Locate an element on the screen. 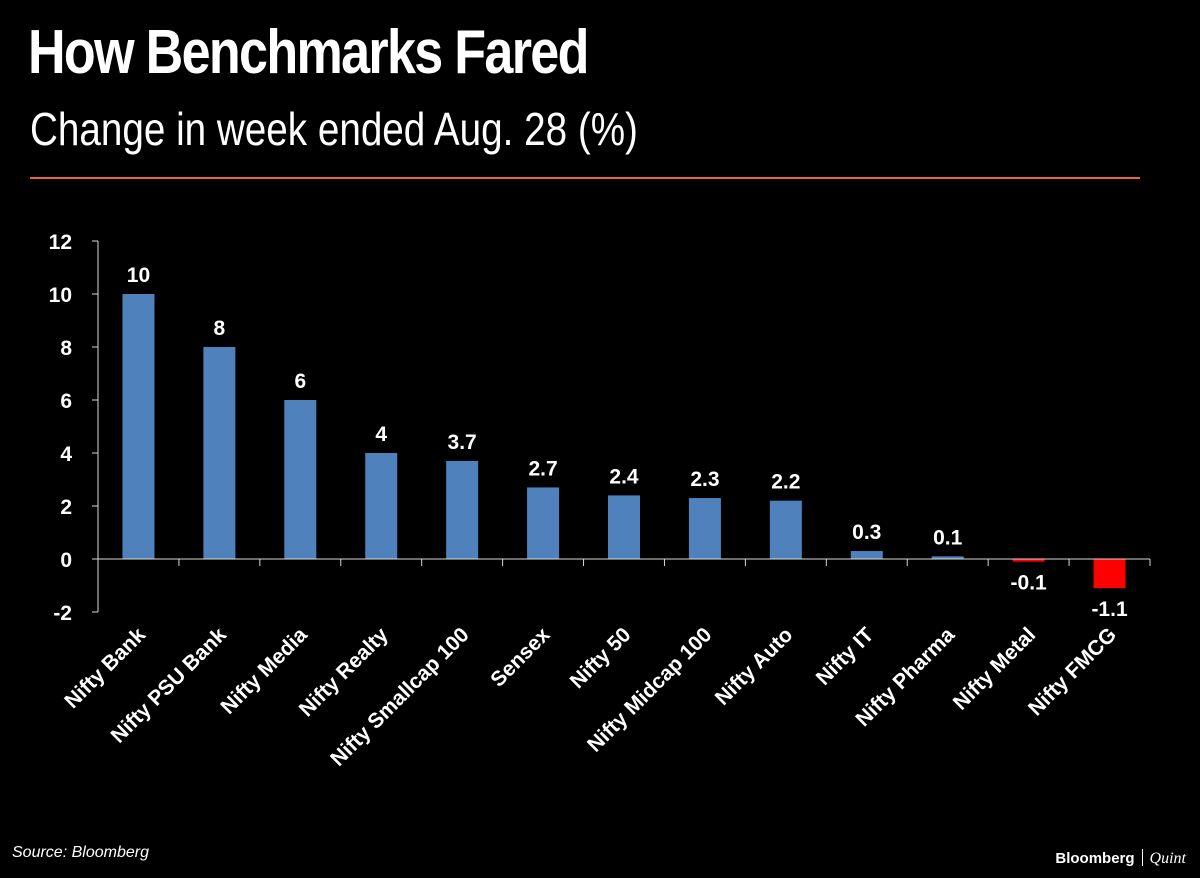 The height and width of the screenshot is (878, 1200). x-axis is located at coordinates (624, 562).